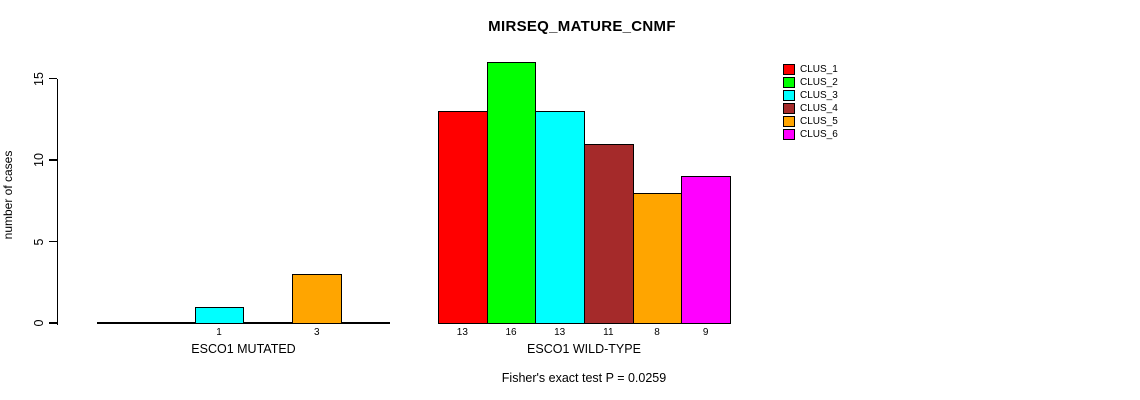 The image size is (1140, 400). Describe the element at coordinates (819, 134) in the screenshot. I see `legend-entry-label: CLUS_6` at that location.